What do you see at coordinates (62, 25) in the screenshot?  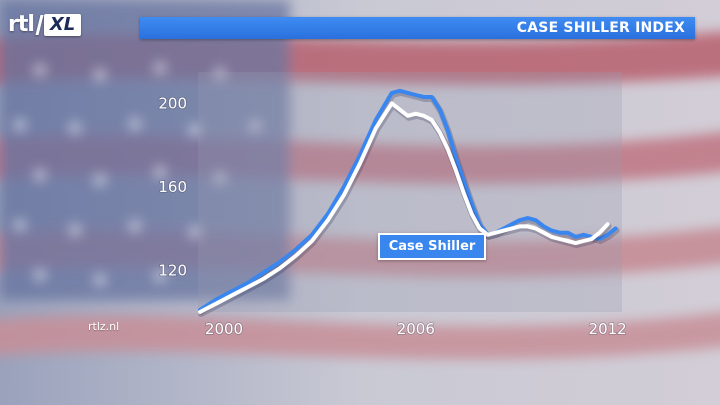 I see `logo-badge: XL` at bounding box center [62, 25].